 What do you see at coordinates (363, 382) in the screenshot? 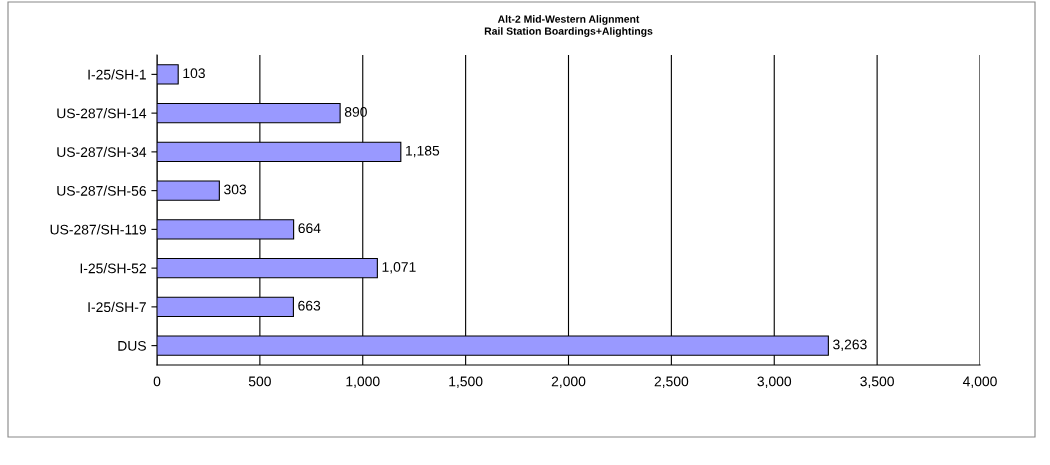
I see `x-tick-label: 1,000` at bounding box center [363, 382].